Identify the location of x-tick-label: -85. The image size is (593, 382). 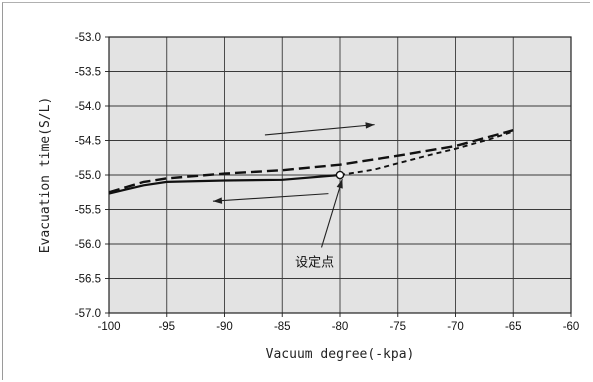
(282, 327).